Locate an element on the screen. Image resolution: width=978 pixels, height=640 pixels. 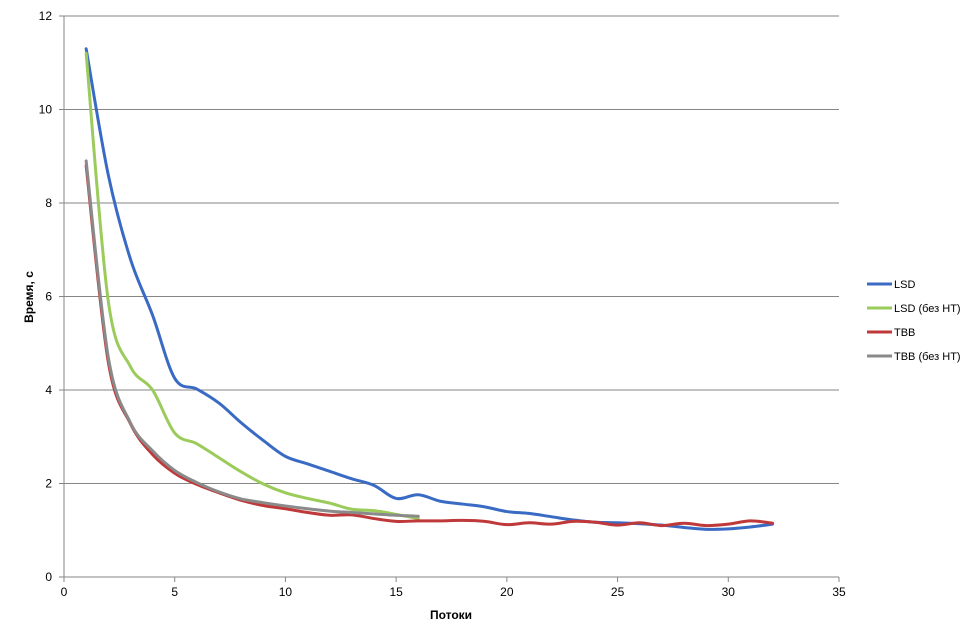
x-tick-label: 15 is located at coordinates (396, 592).